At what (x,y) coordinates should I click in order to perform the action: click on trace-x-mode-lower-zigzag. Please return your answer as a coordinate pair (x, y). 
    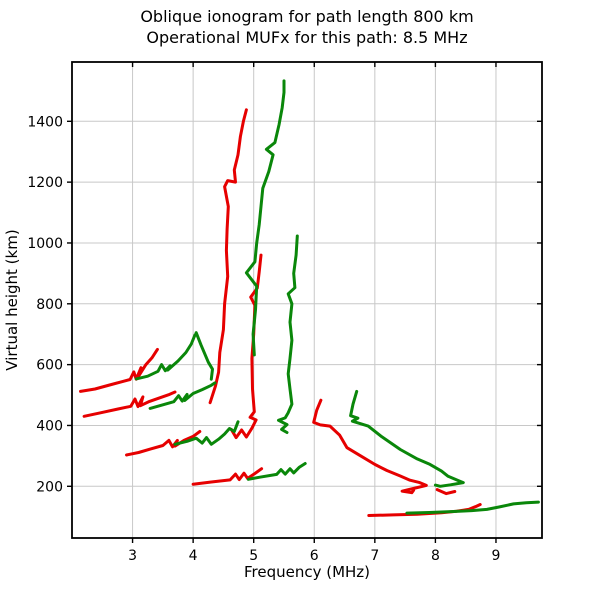
    Looking at the image, I should click on (206, 433).